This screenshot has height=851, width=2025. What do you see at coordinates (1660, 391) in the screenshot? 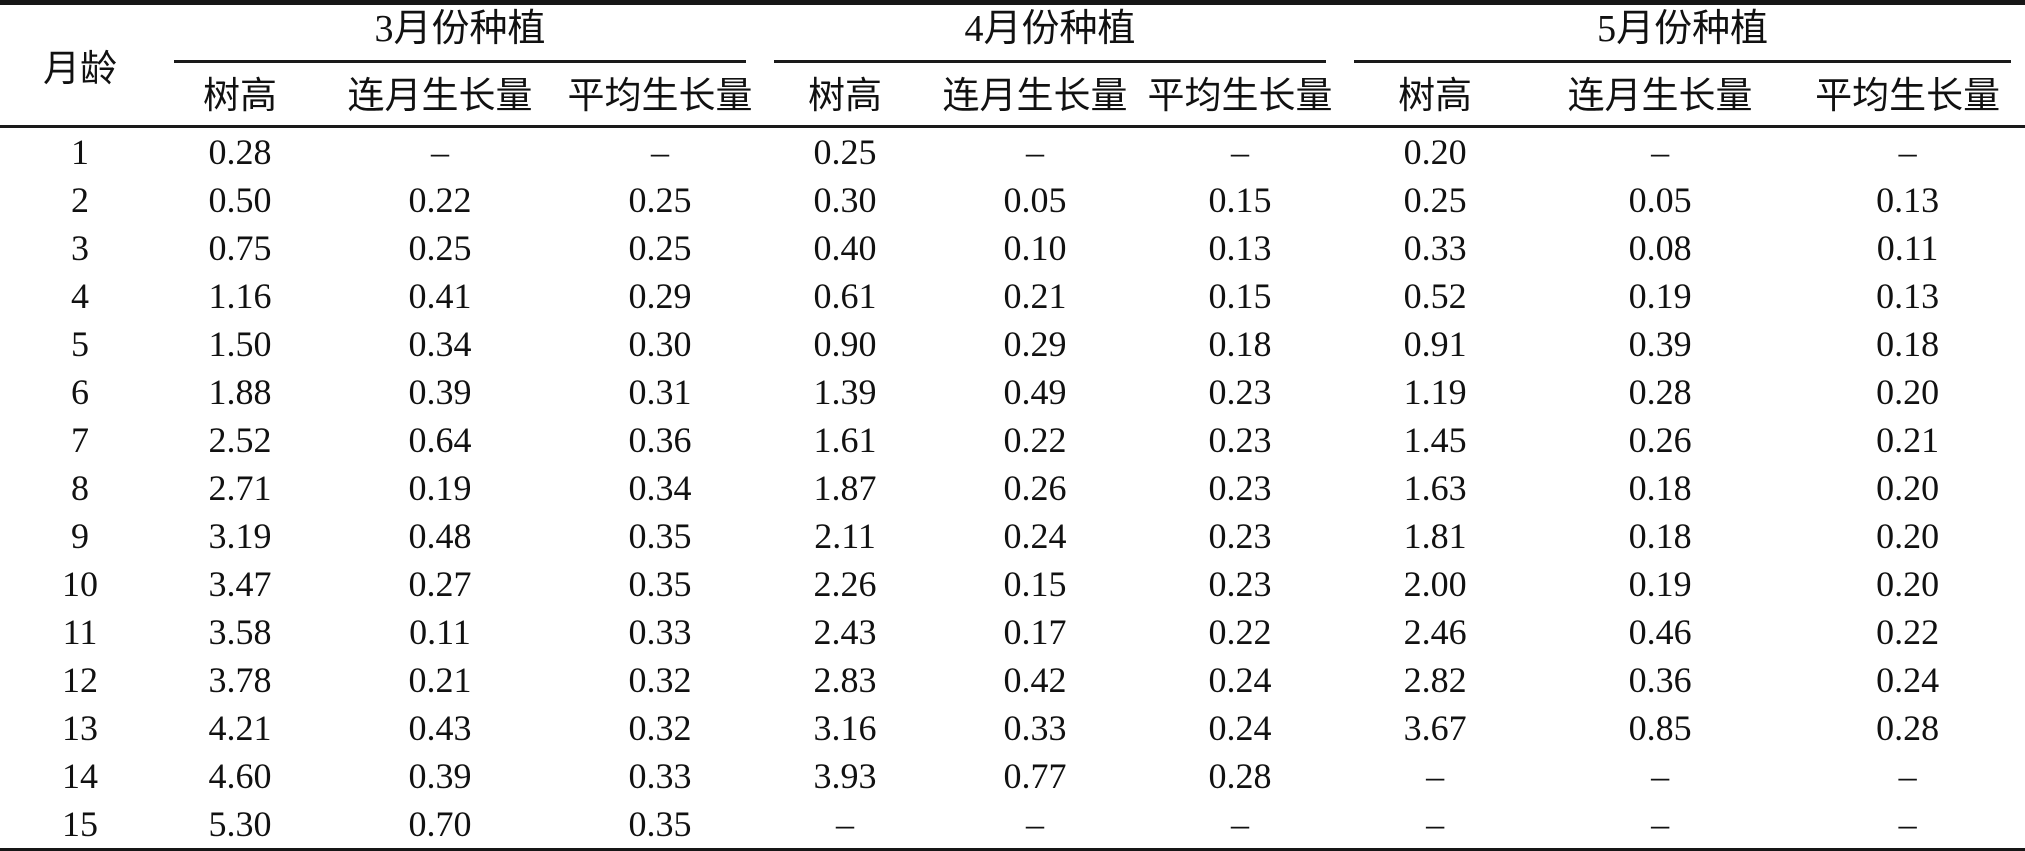
I see `value-cell: 0.28` at bounding box center [1660, 391].